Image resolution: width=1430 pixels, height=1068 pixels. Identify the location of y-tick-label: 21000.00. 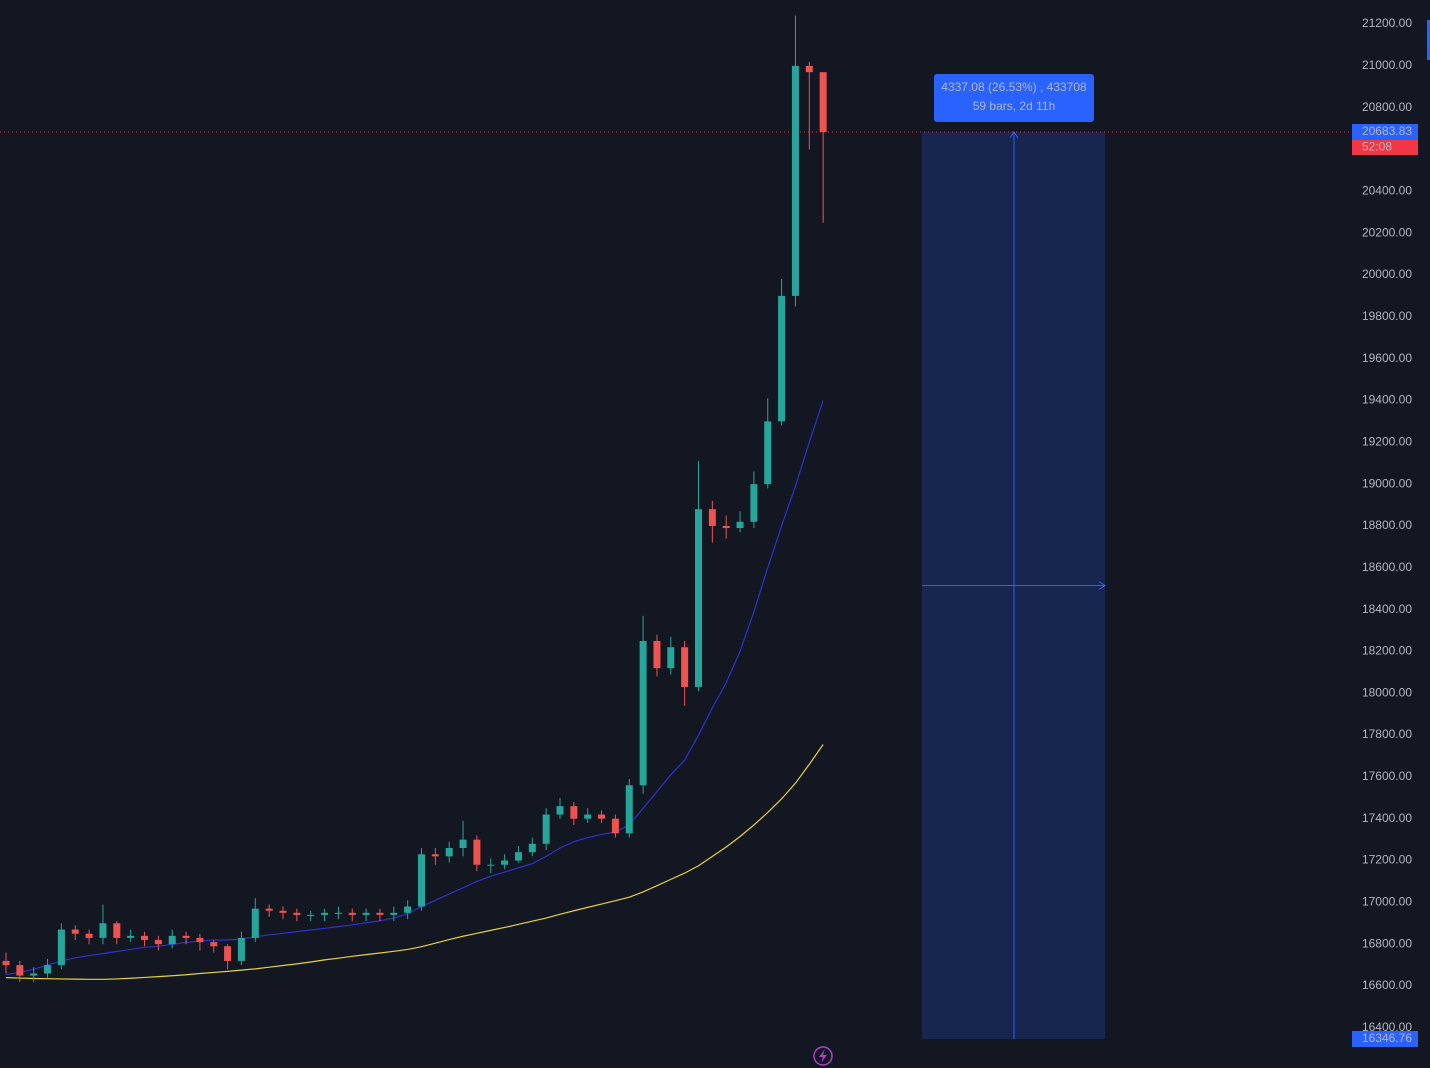
(1387, 65).